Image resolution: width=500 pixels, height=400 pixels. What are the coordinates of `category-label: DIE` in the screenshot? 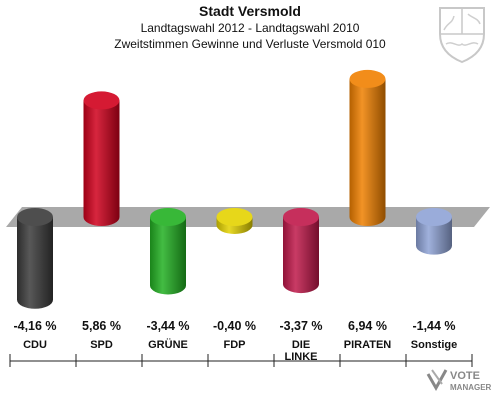 It's located at (301, 345).